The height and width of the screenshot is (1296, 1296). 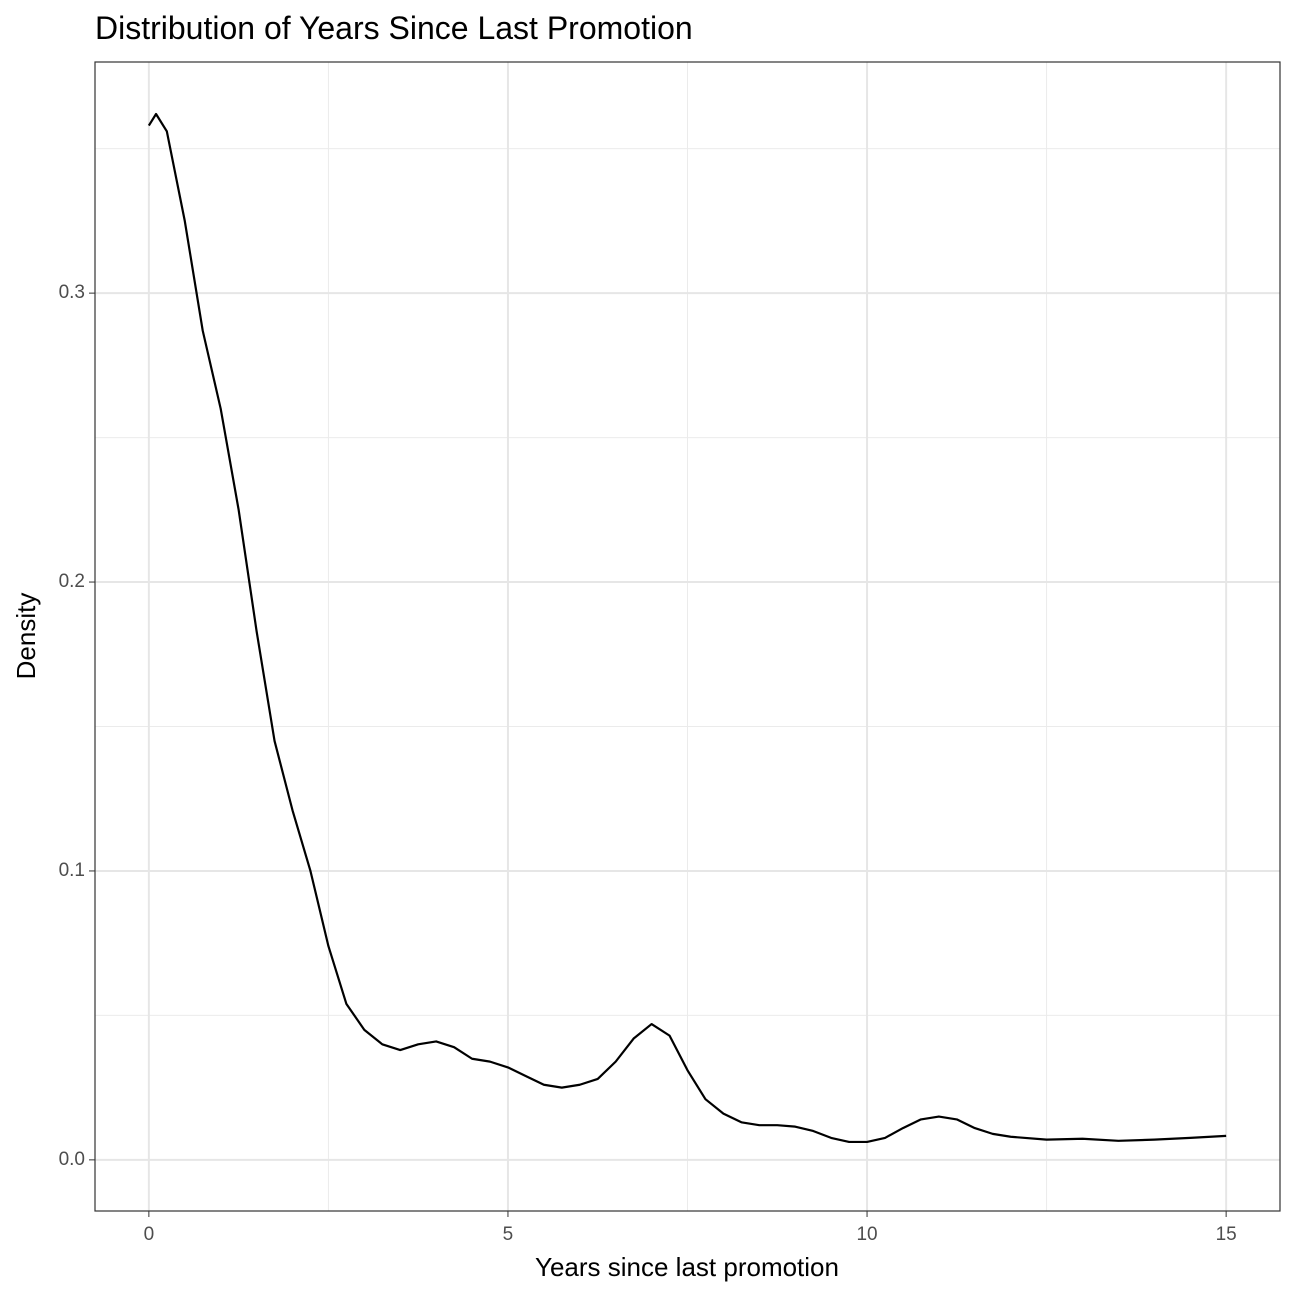 What do you see at coordinates (149, 1234) in the screenshot?
I see `x-tick-label: 0` at bounding box center [149, 1234].